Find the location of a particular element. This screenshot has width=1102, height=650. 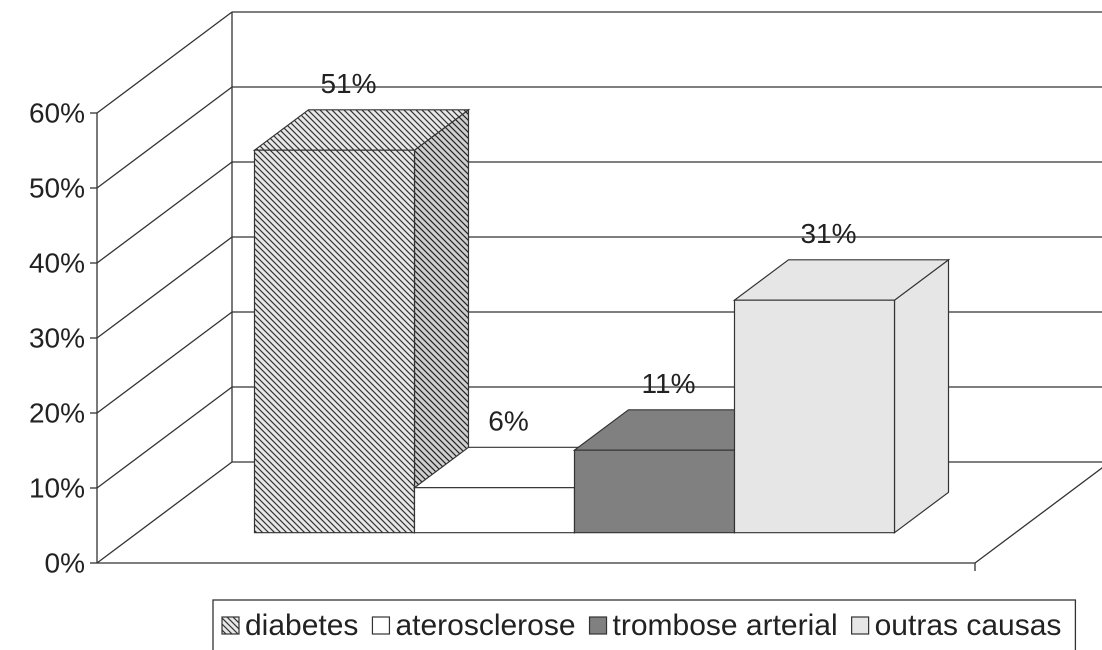

y-tick-label: 10% is located at coordinates (57, 487).